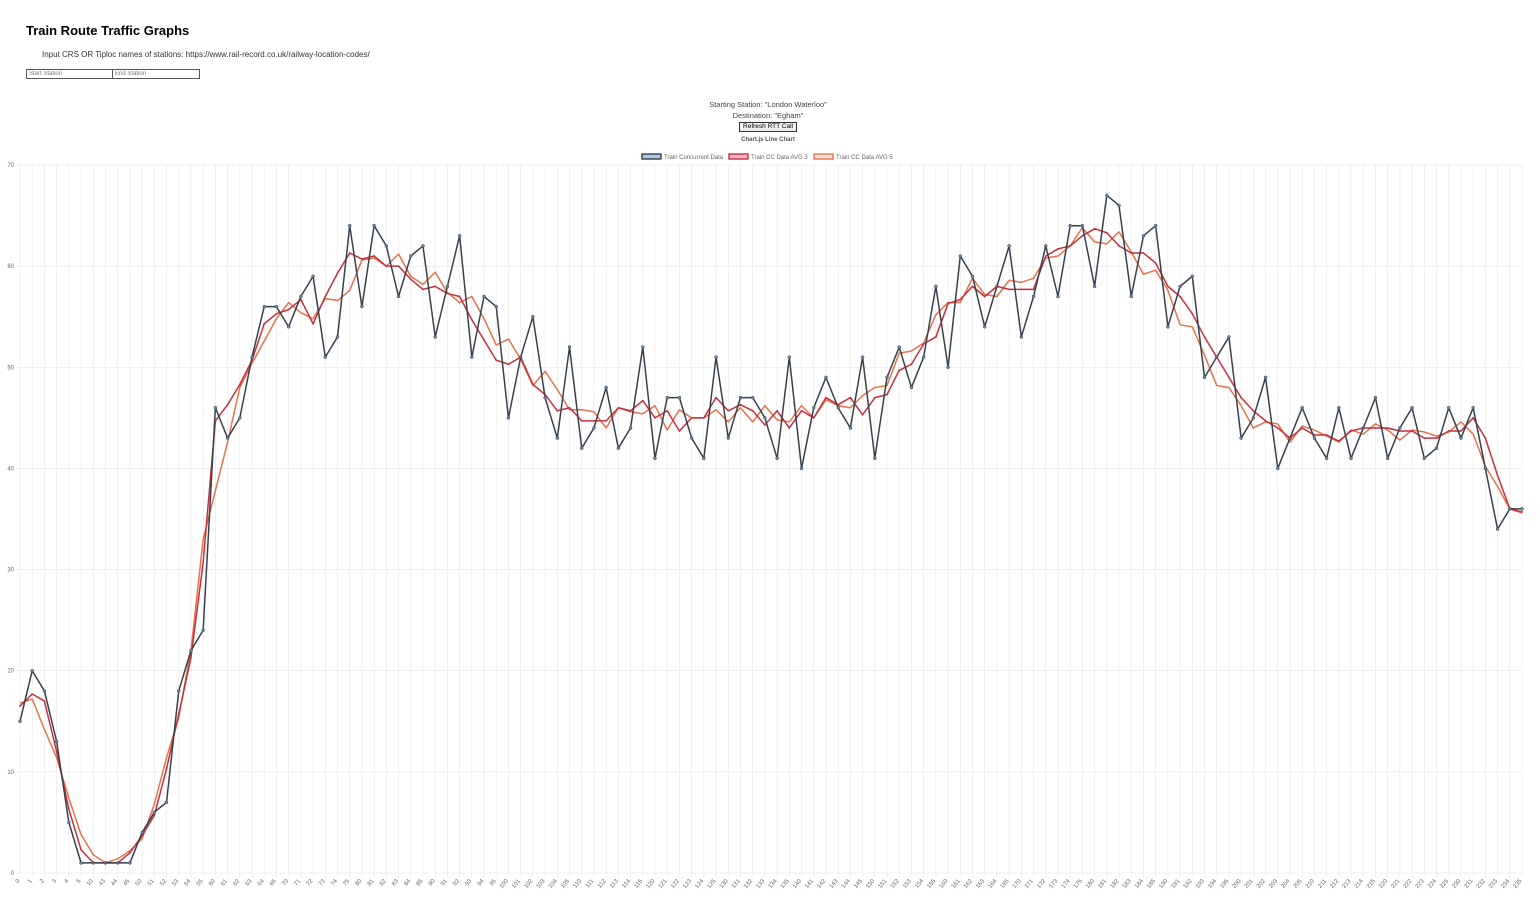  What do you see at coordinates (823, 156) in the screenshot?
I see `legend-swatch-avg5` at bounding box center [823, 156].